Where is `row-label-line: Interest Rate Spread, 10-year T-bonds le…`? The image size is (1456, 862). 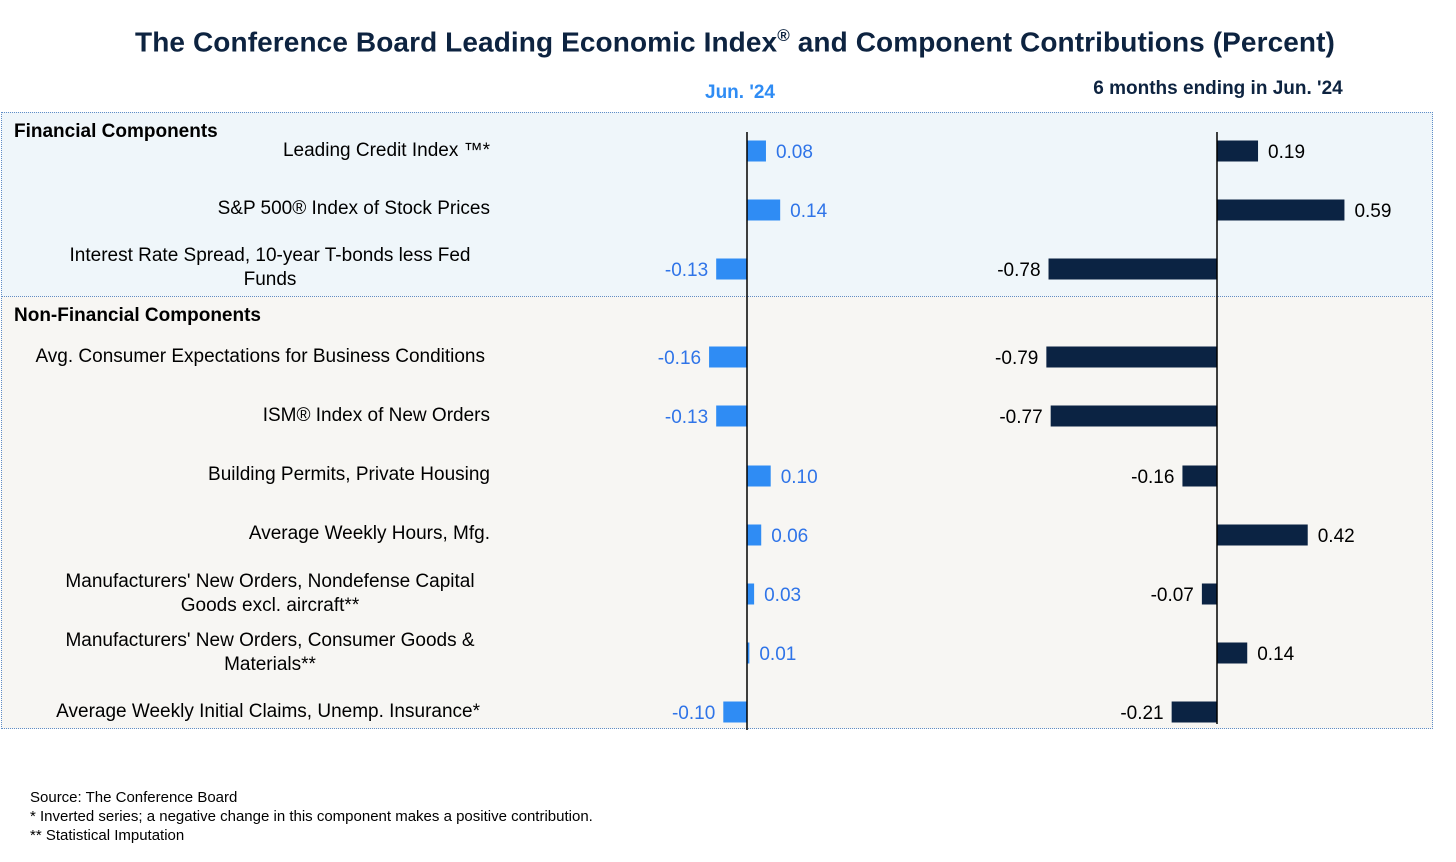 row-label-line: Interest Rate Spread, 10-year T-bonds le… is located at coordinates (270, 255).